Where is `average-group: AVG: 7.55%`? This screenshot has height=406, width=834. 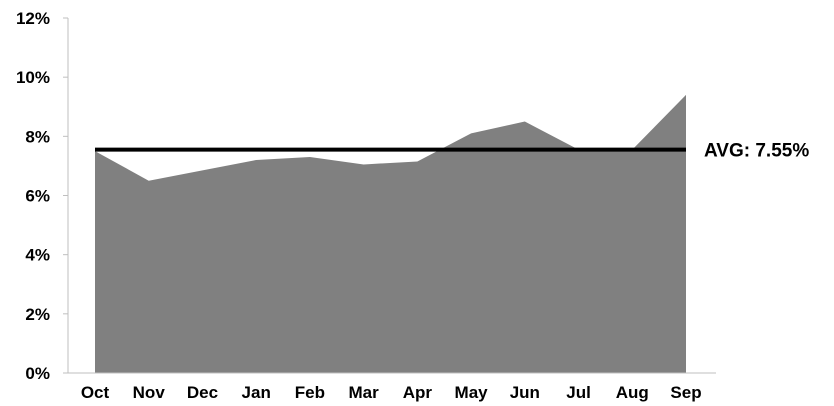
average-group: AVG: 7.55% is located at coordinates (452, 151).